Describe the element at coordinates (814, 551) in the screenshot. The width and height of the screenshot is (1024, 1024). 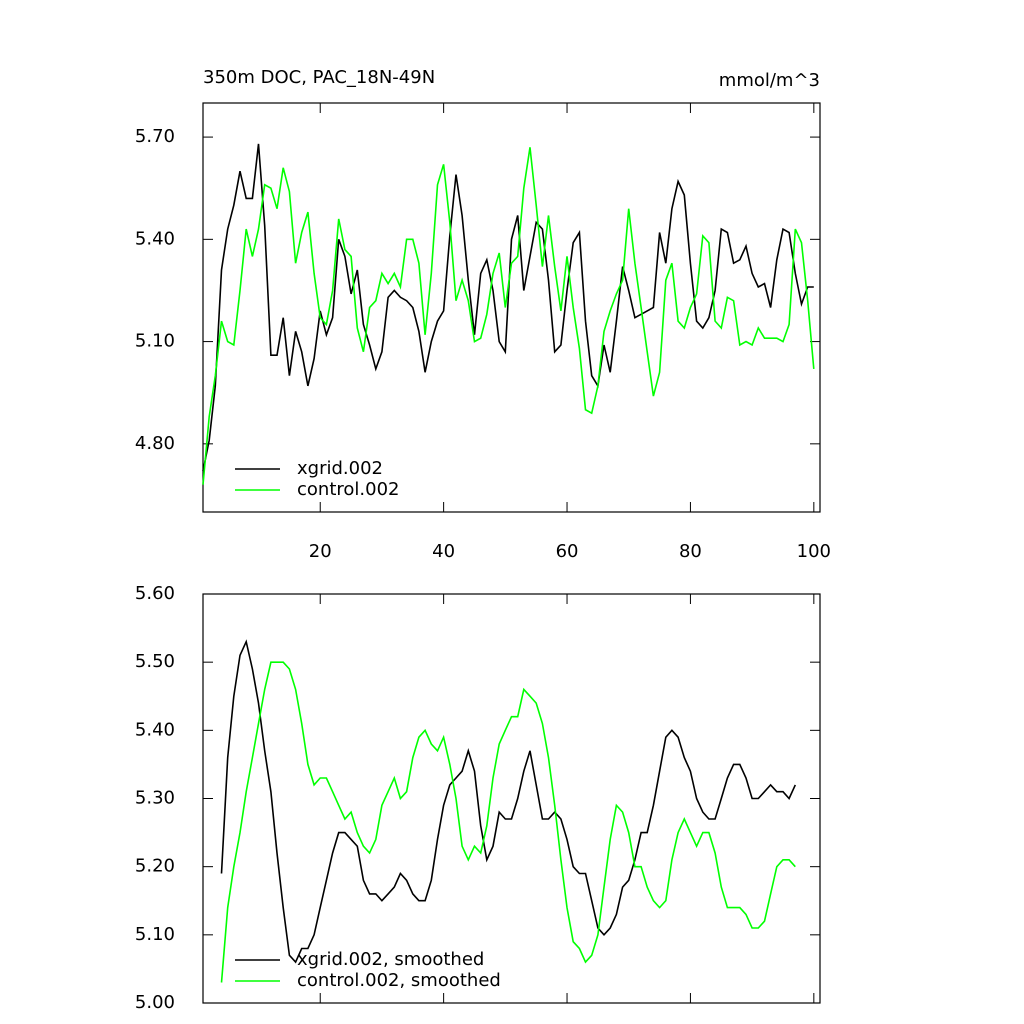
I see `x-tick-label: 100` at that location.